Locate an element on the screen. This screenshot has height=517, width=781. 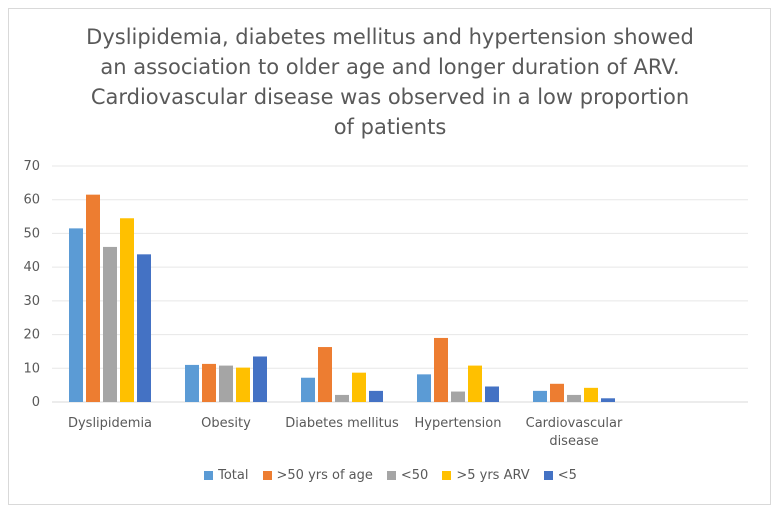
x-tick-label: Cardiovascular is located at coordinates (574, 423).